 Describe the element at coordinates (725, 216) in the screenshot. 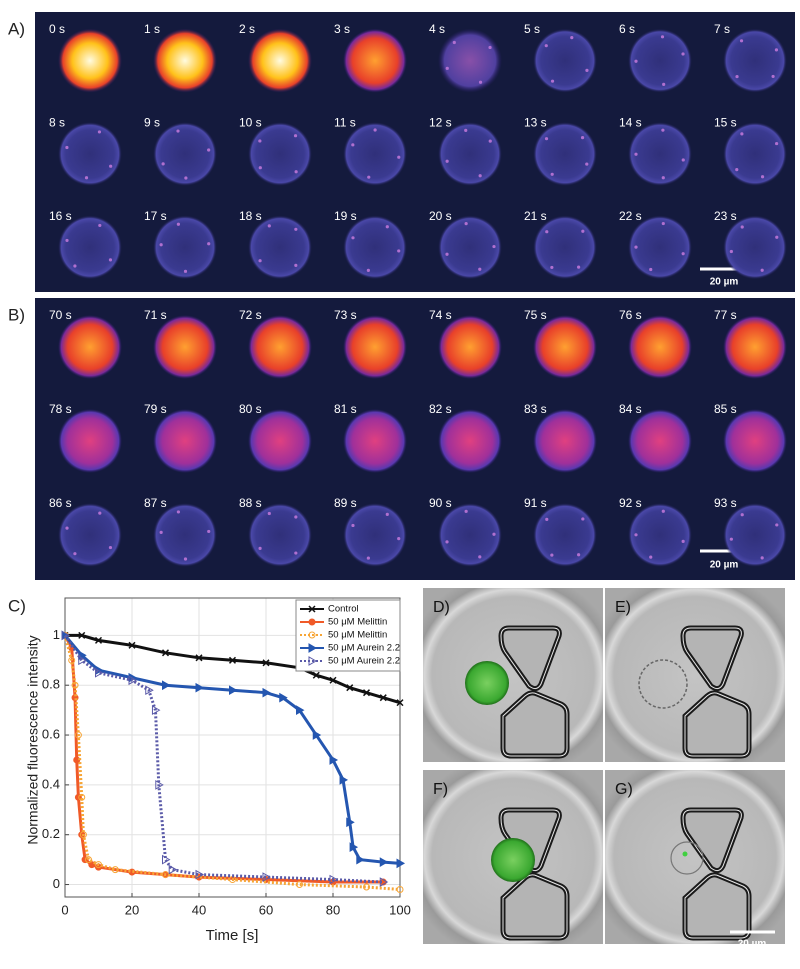

I see `time-label: 23 s` at that location.